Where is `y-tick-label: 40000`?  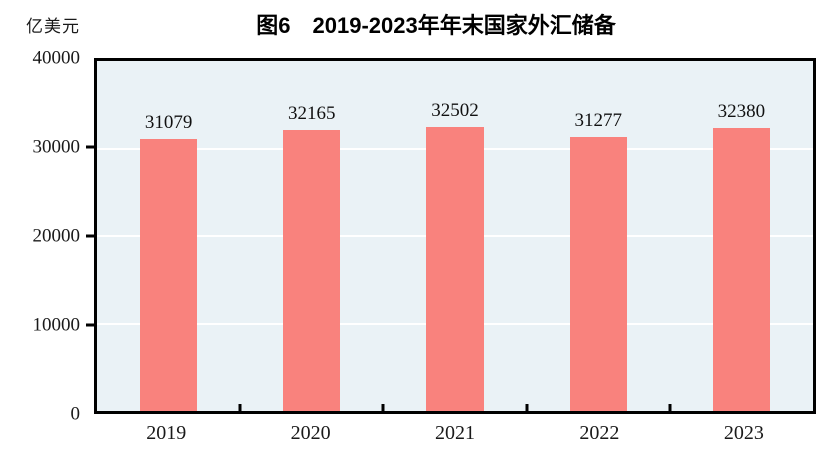
y-tick-label: 40000 is located at coordinates (56, 58).